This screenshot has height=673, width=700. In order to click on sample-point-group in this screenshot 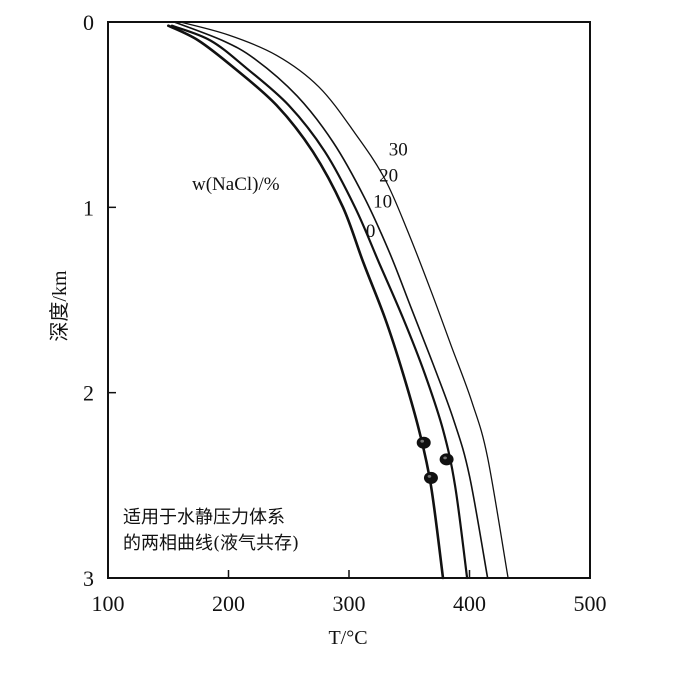, I will do `click(435, 460)`.